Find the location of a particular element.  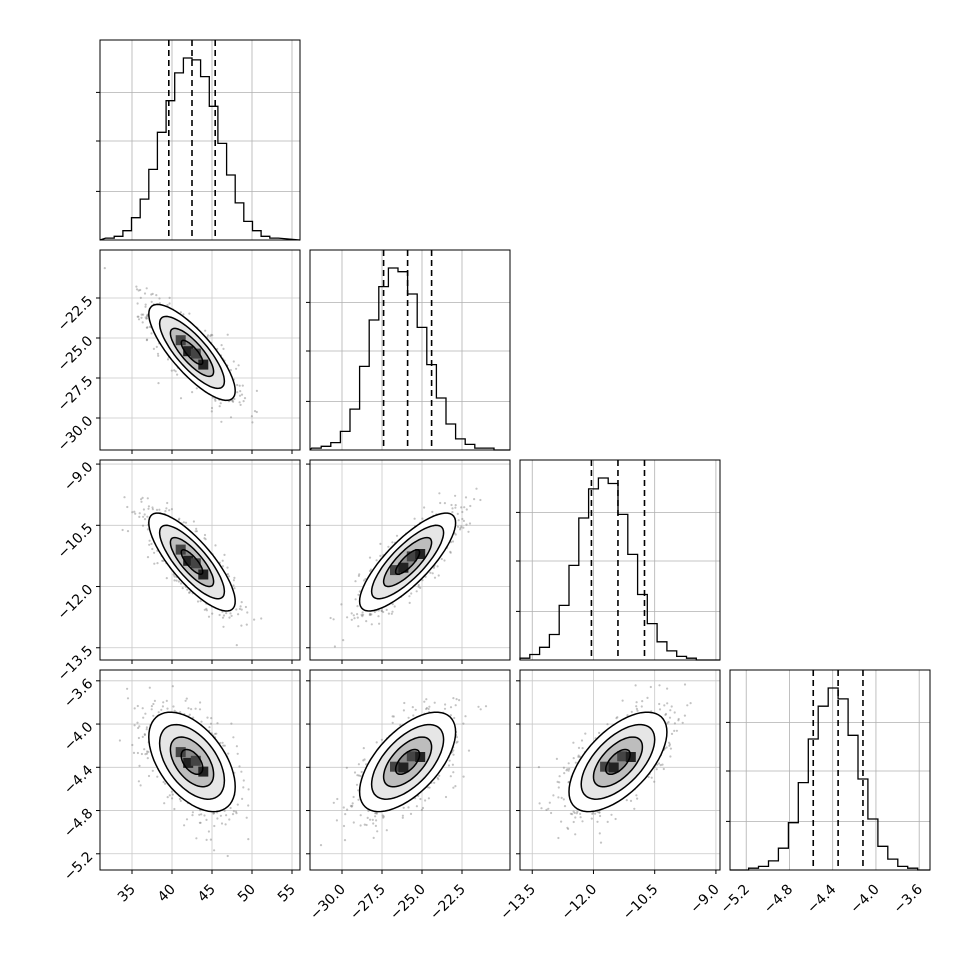

x-tick-label: −12.0 is located at coordinates (580, 903).